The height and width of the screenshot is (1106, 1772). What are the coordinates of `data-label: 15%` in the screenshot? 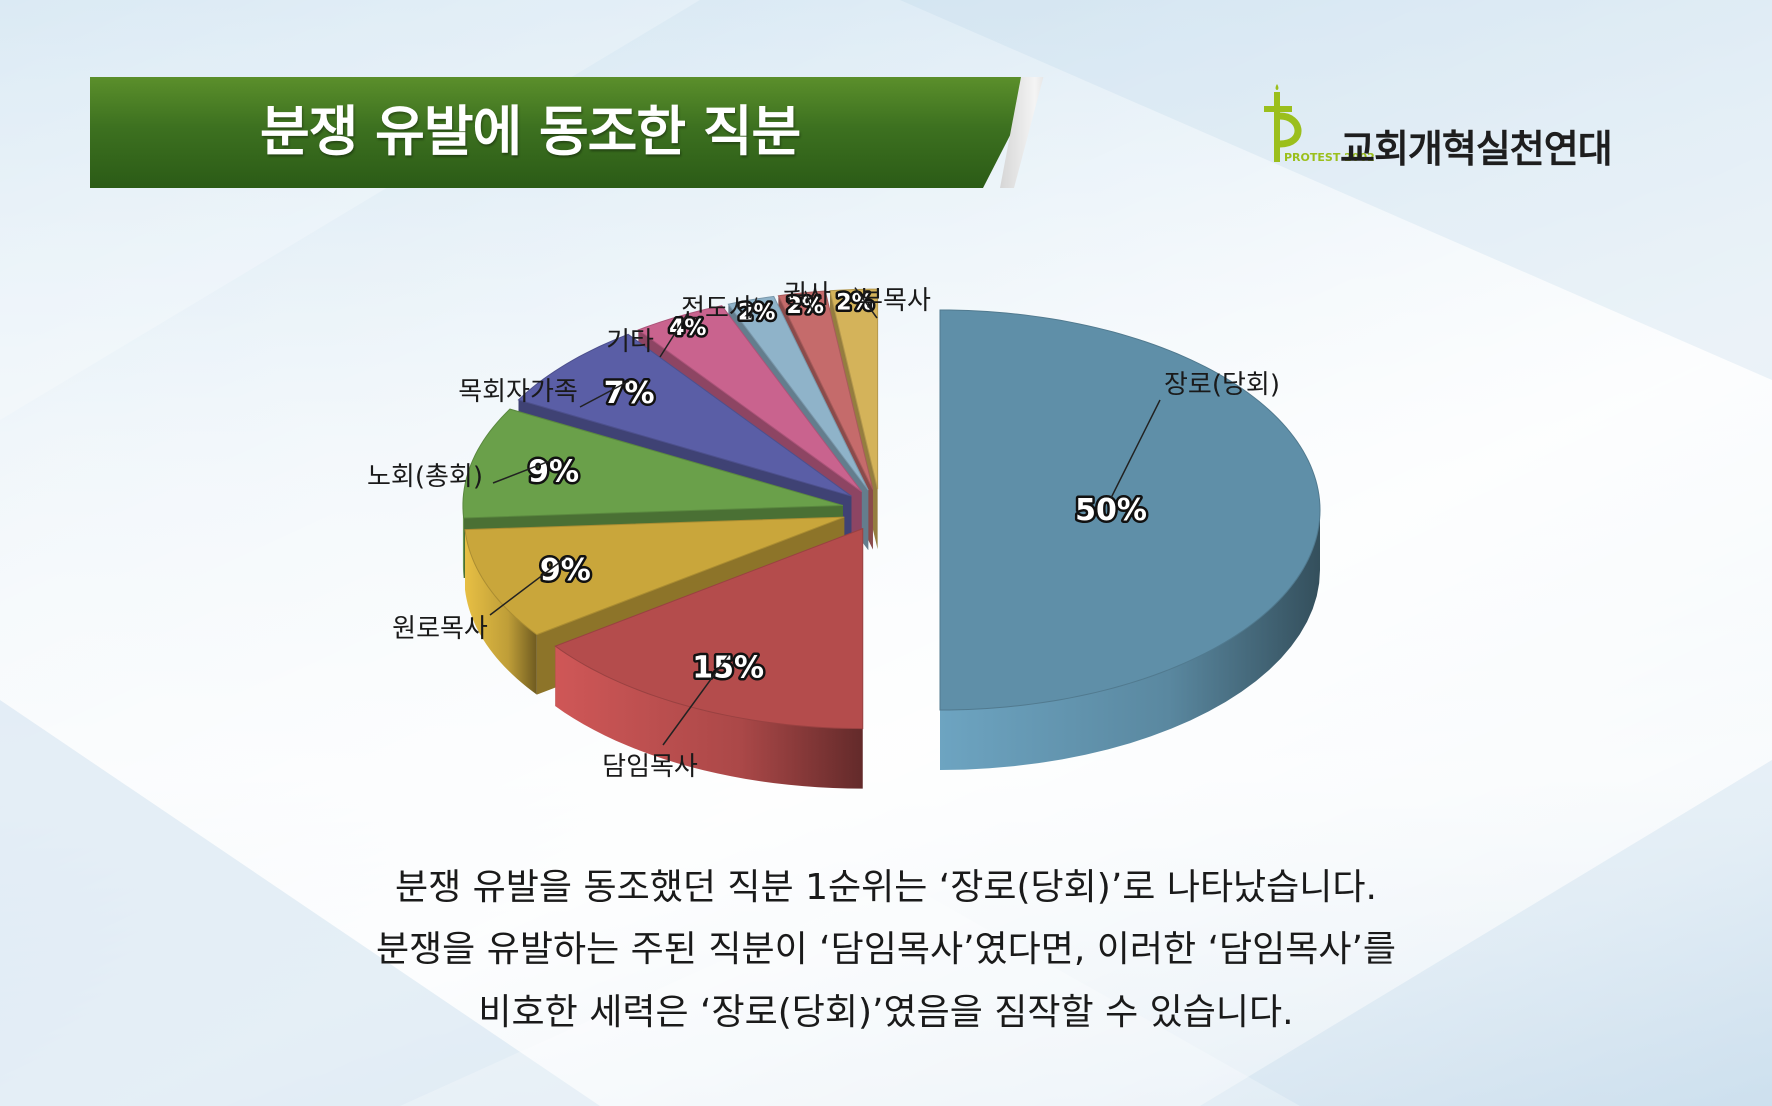 It's located at (728, 668).